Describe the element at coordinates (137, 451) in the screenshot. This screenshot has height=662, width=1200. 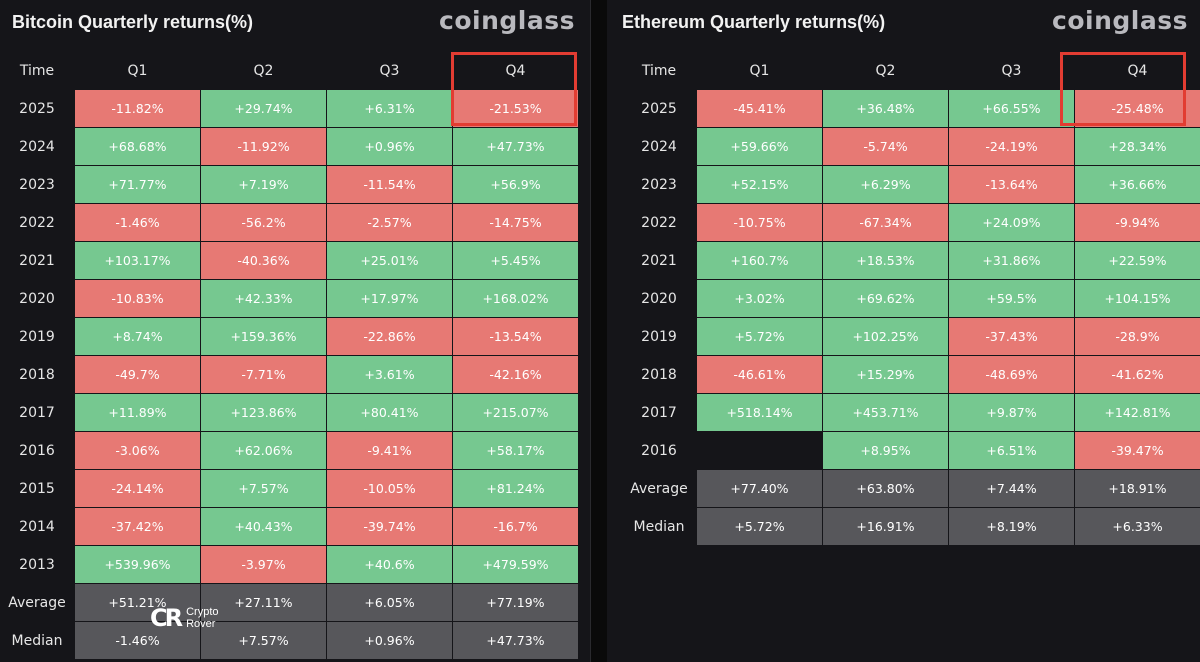
I see `return-cell: -3.06%` at that location.